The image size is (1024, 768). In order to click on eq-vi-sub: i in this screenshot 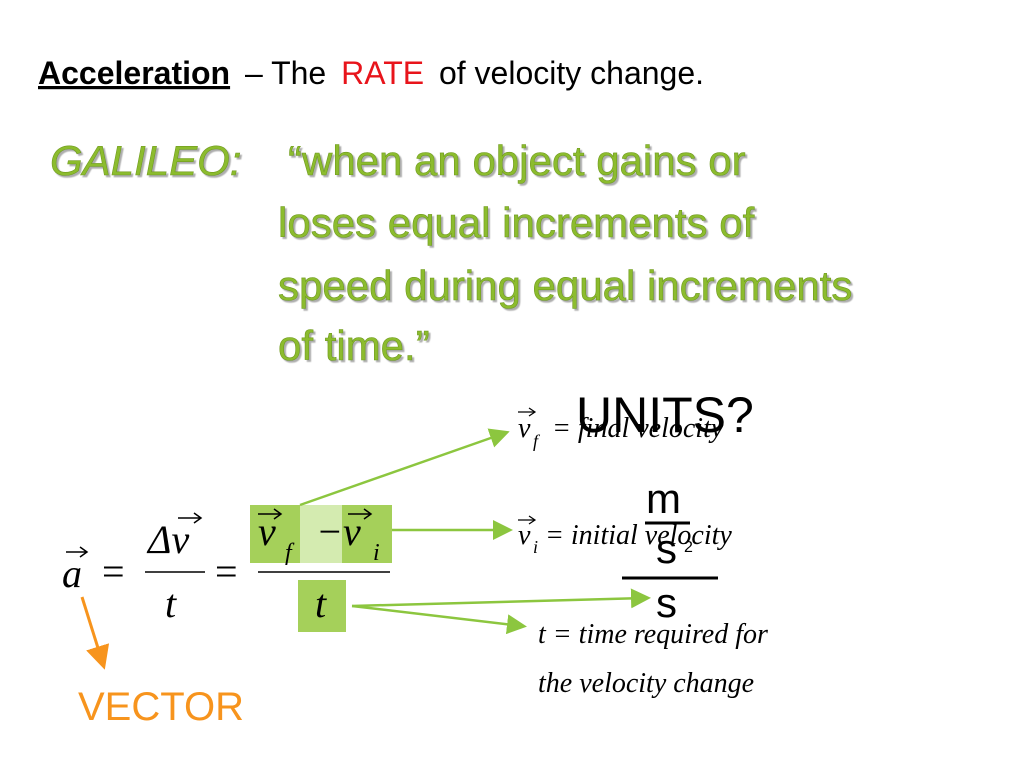, I will do `click(376, 553)`.